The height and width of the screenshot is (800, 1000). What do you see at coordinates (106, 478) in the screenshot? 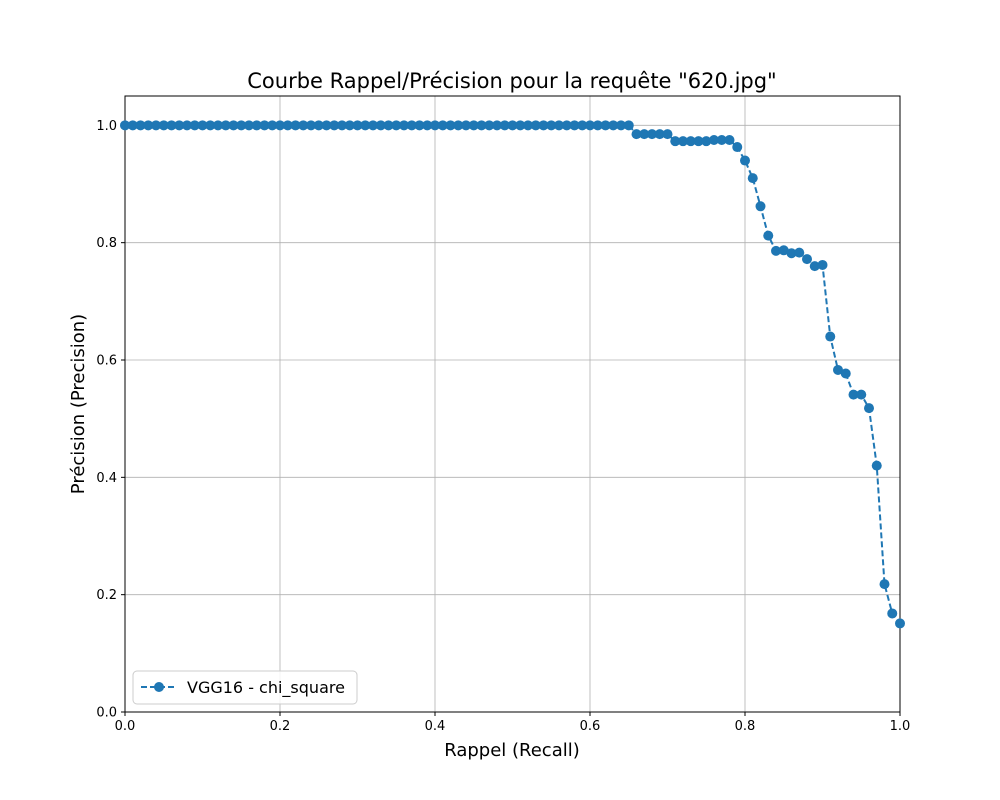
I see `y-tick-label: 0.4` at bounding box center [106, 478].